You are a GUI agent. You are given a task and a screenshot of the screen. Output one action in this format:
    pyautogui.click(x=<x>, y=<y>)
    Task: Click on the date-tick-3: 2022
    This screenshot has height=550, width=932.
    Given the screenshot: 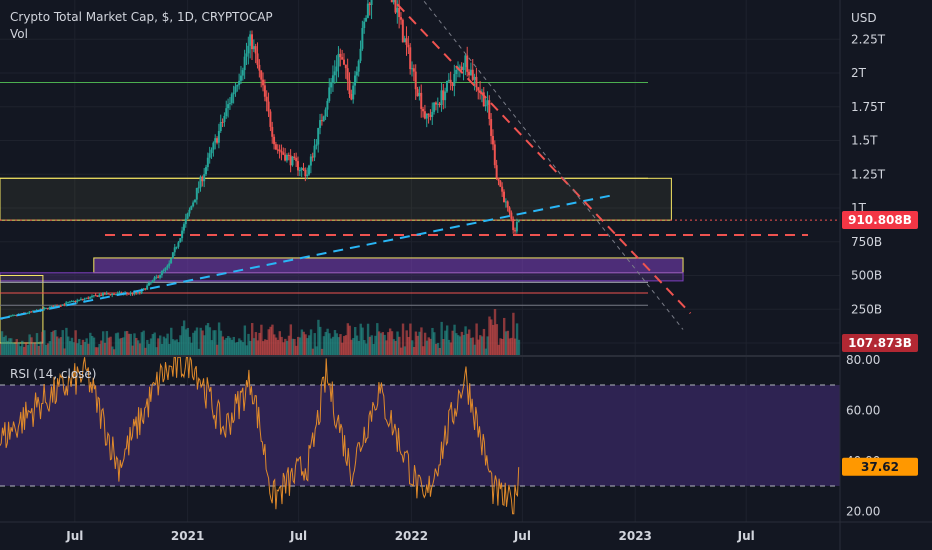 What is the action you would take?
    pyautogui.click(x=411, y=536)
    